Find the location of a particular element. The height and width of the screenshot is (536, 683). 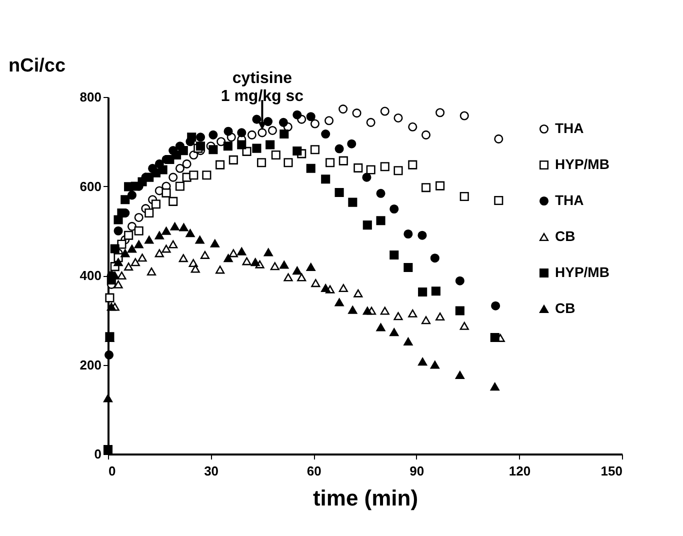

x-tick-label: 150 is located at coordinates (611, 471).